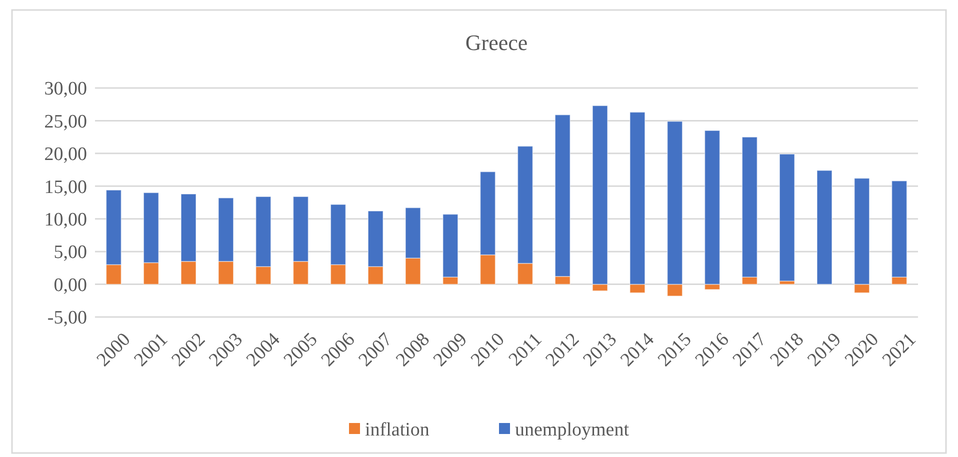 Image resolution: width=958 pixels, height=457 pixels. I want to click on legend-label: unemployment, so click(572, 430).